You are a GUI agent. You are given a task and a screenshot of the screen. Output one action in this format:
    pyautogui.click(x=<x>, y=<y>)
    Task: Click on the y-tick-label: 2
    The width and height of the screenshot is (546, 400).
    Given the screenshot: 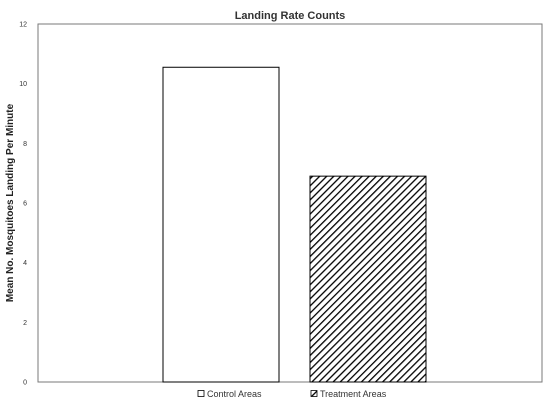 What is the action you would take?
    pyautogui.click(x=25, y=323)
    